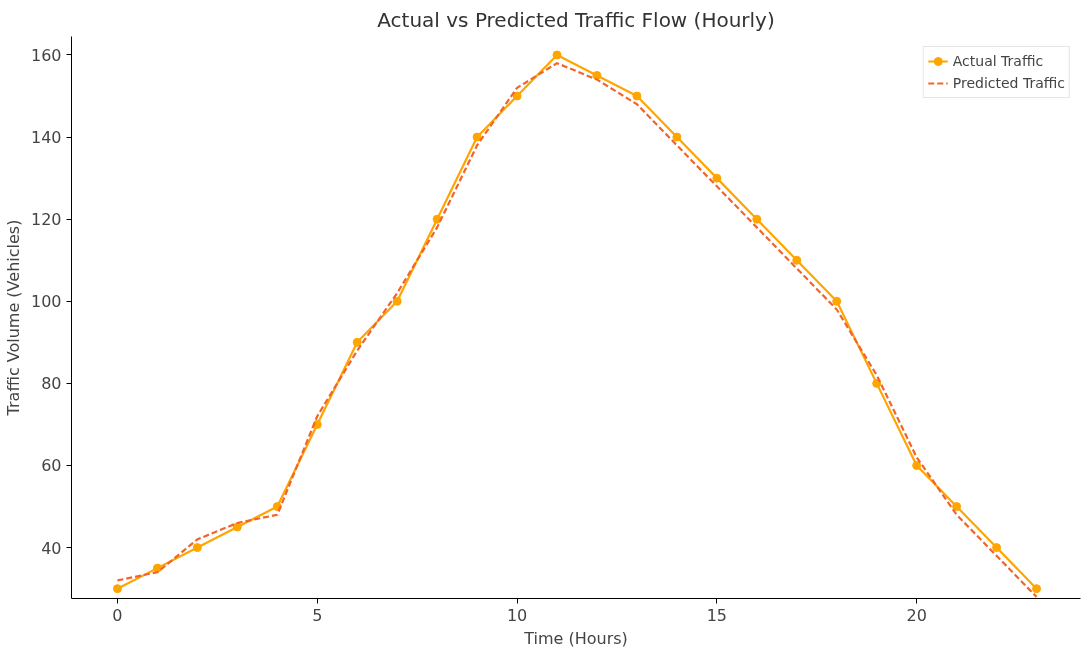  What do you see at coordinates (46, 55) in the screenshot?
I see `y-tick-label: 160` at bounding box center [46, 55].